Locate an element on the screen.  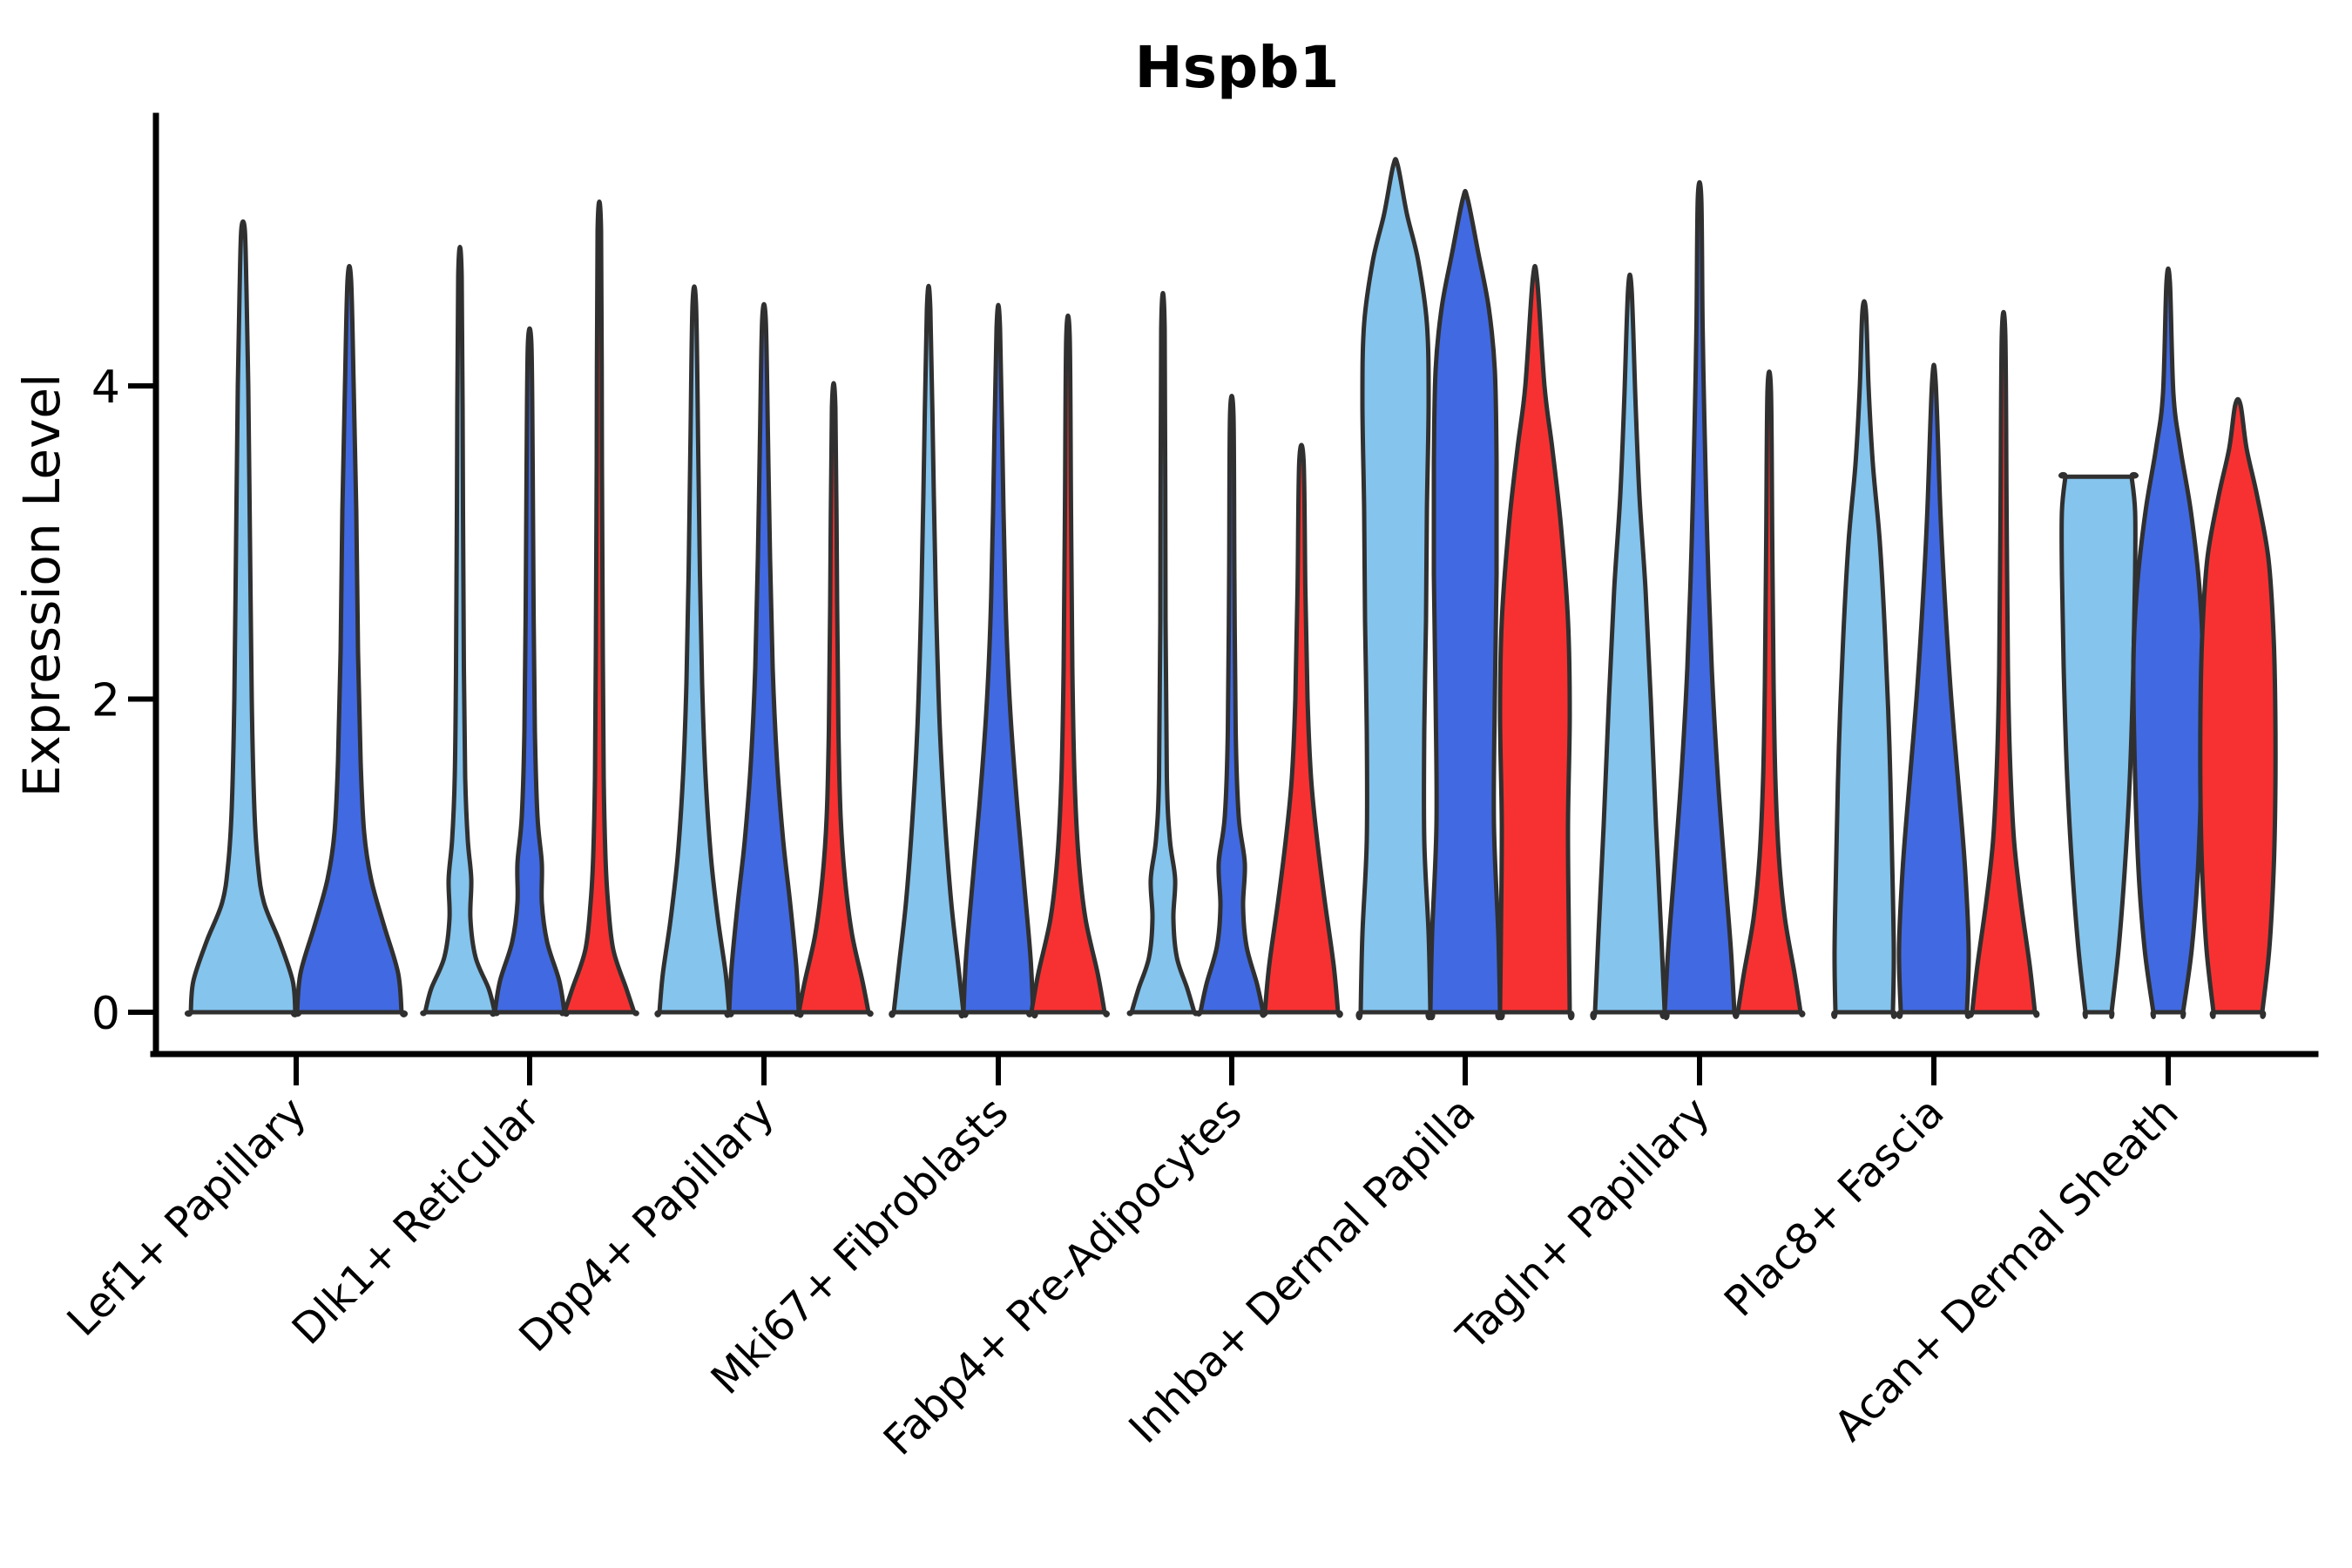
violin-plac8-fascia-blue_dark is located at coordinates (1934, 690).